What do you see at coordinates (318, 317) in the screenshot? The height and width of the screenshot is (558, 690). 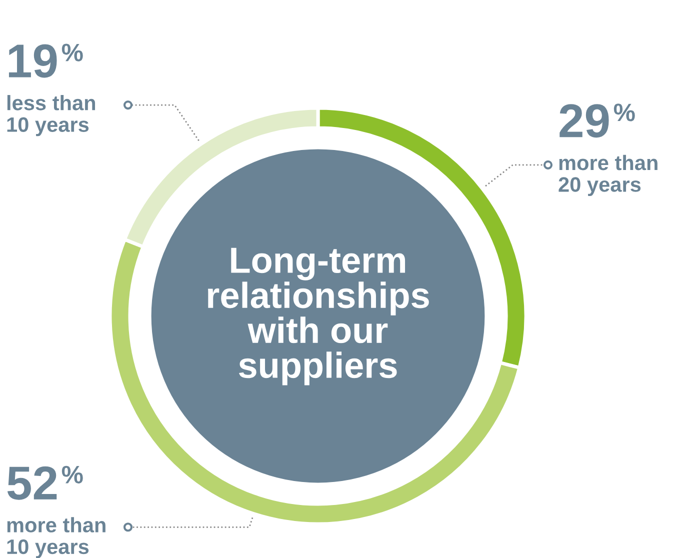 I see `text: Long-term relationships with our suppliers` at bounding box center [318, 317].